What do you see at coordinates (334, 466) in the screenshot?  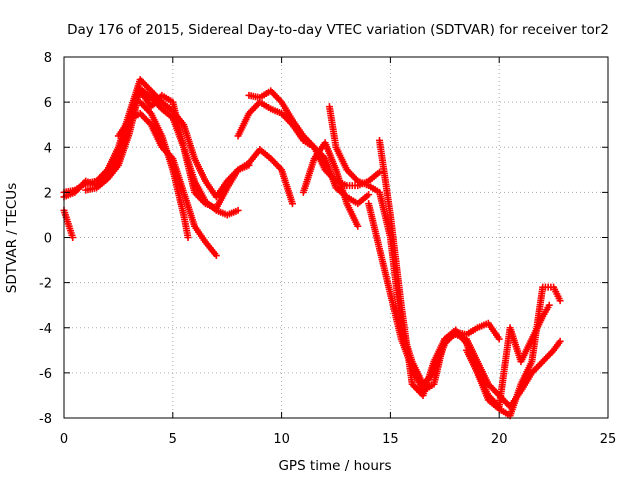 I see `x-axis-label: GPS time / hours` at bounding box center [334, 466].